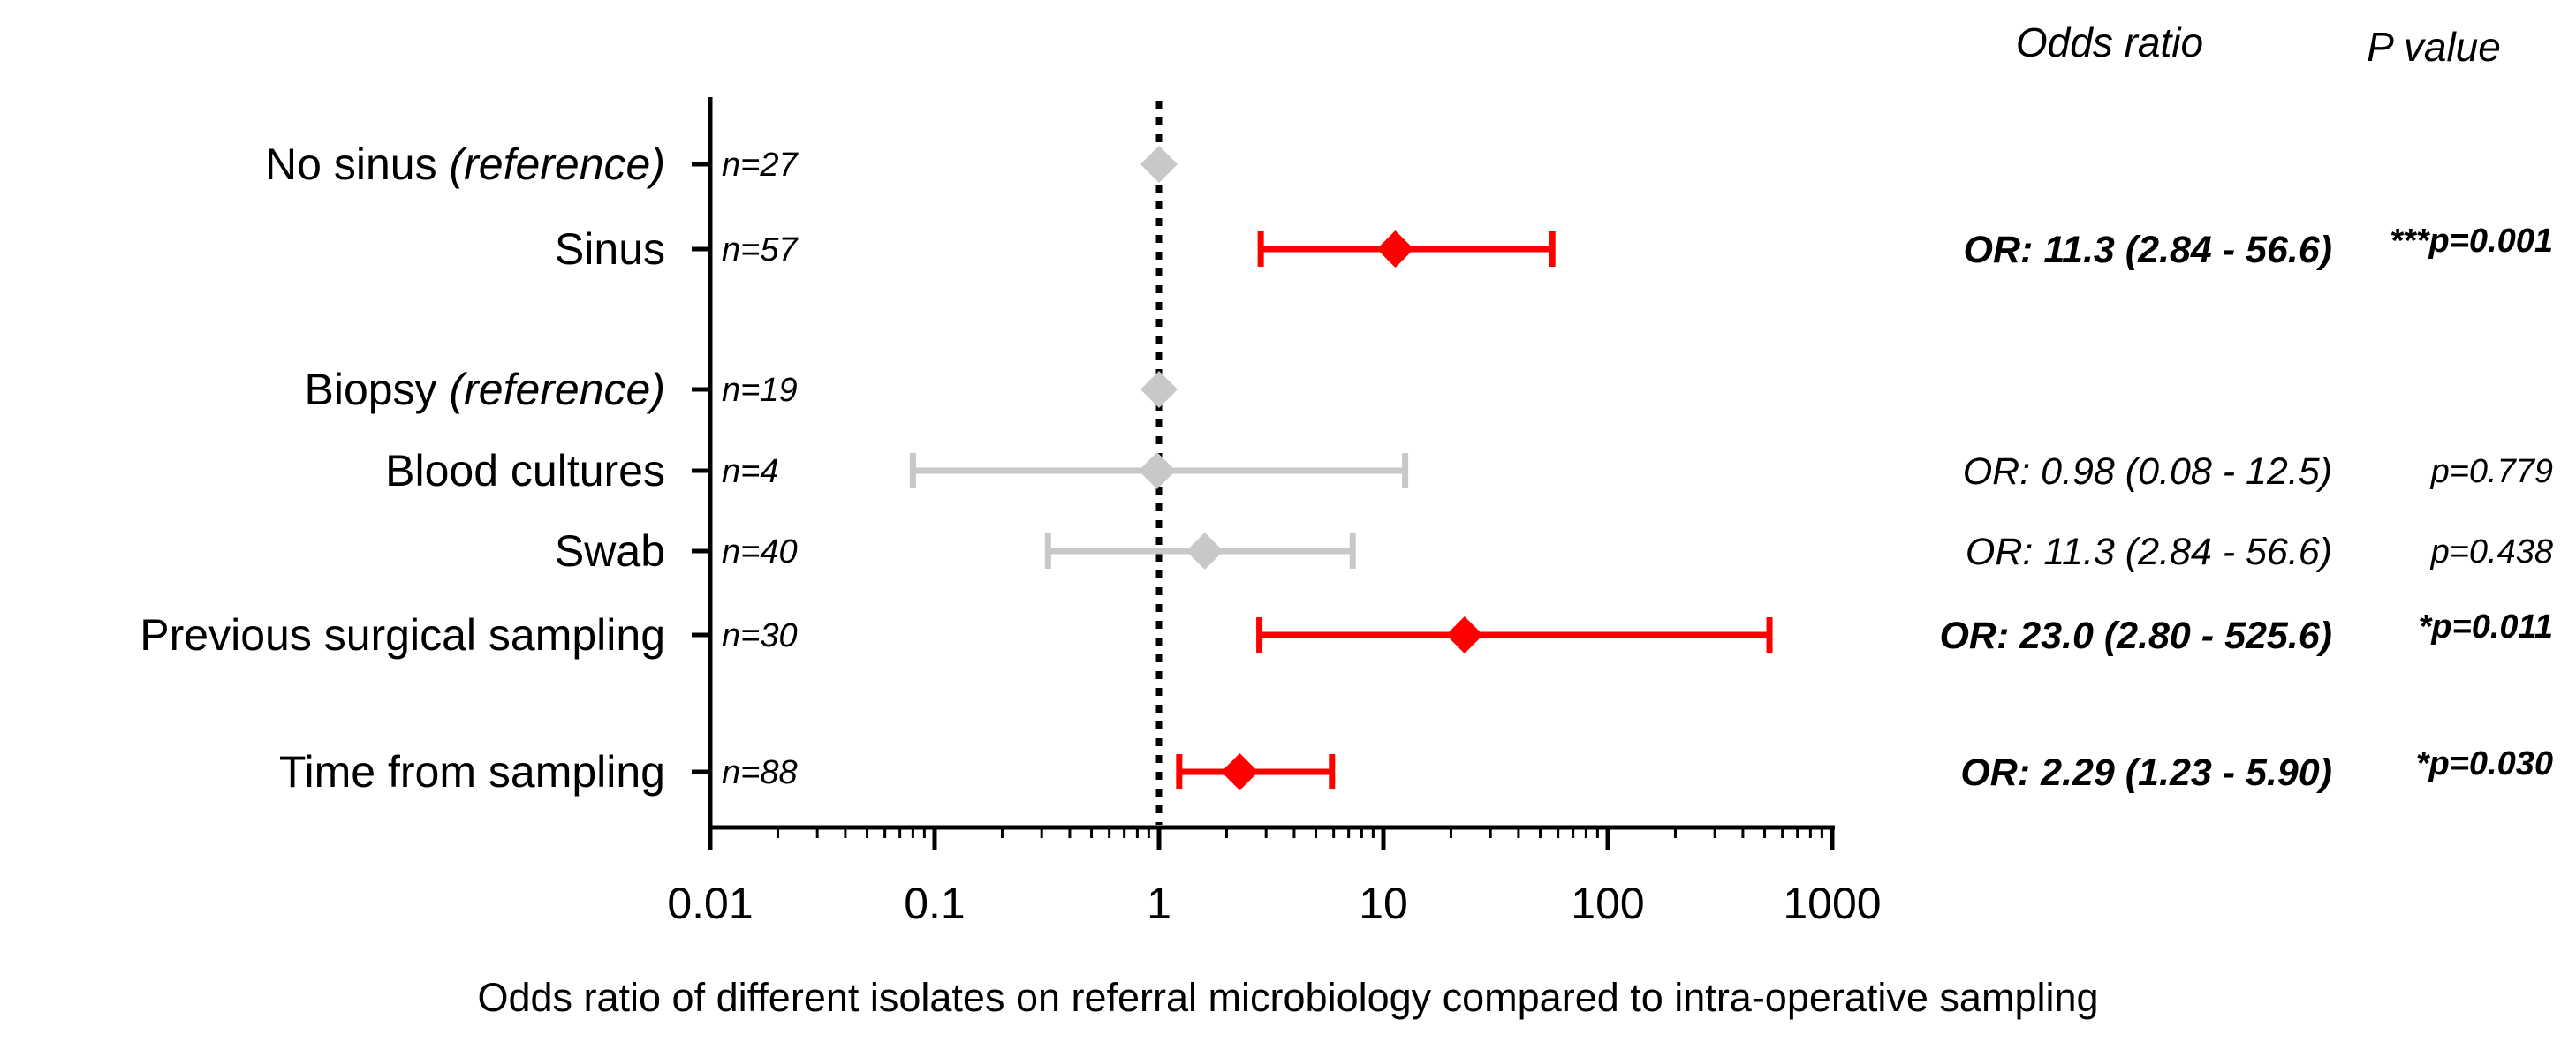  What do you see at coordinates (760, 636) in the screenshot?
I see `n-count: n=30` at bounding box center [760, 636].